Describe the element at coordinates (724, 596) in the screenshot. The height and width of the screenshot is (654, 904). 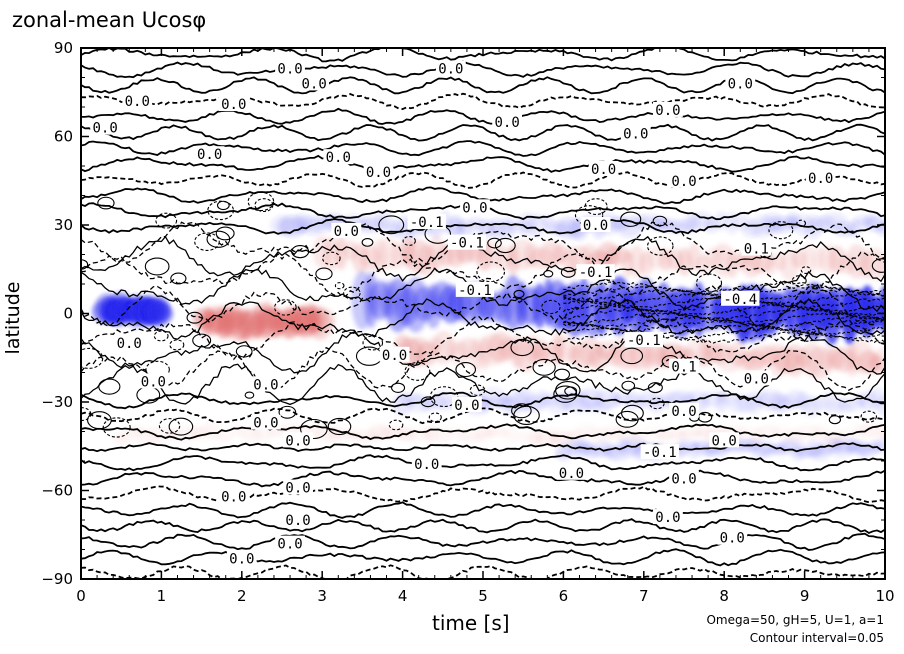
I see `x-tick-label: 8` at that location.